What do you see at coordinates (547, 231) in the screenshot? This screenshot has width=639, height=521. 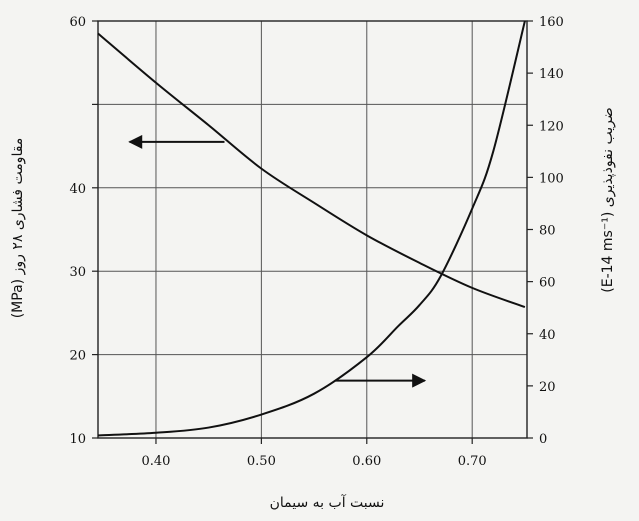 I see `y-right-tick-label: 80` at bounding box center [547, 231].